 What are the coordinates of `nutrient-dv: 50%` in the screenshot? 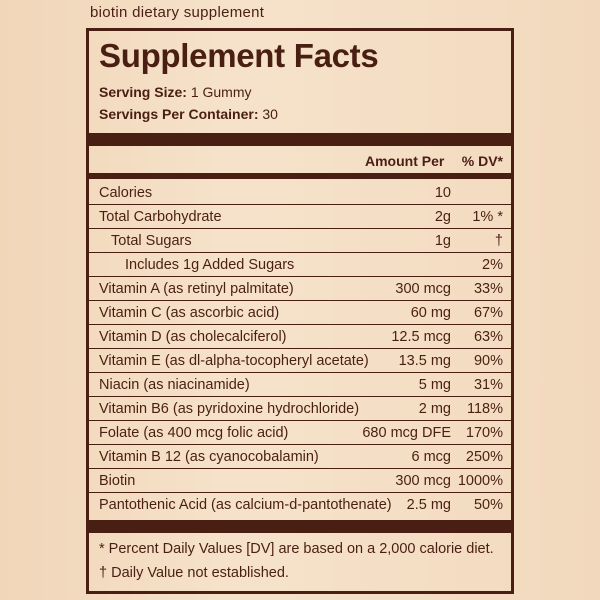 It's located at (488, 505).